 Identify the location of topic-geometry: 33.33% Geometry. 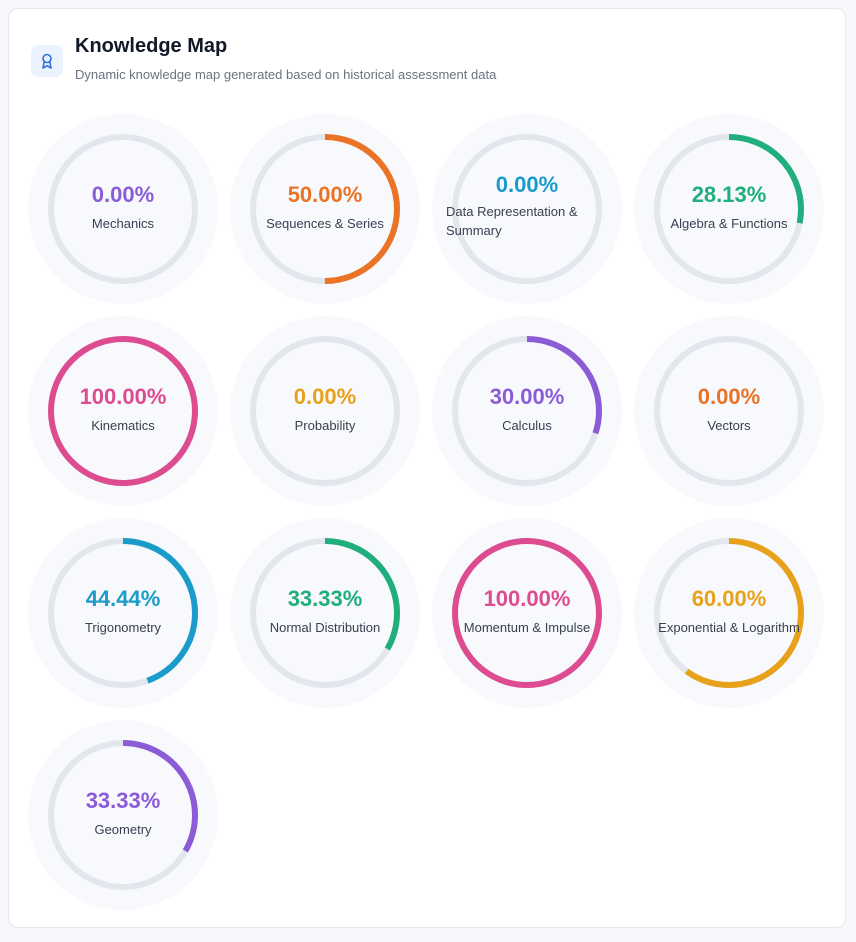
(123, 815).